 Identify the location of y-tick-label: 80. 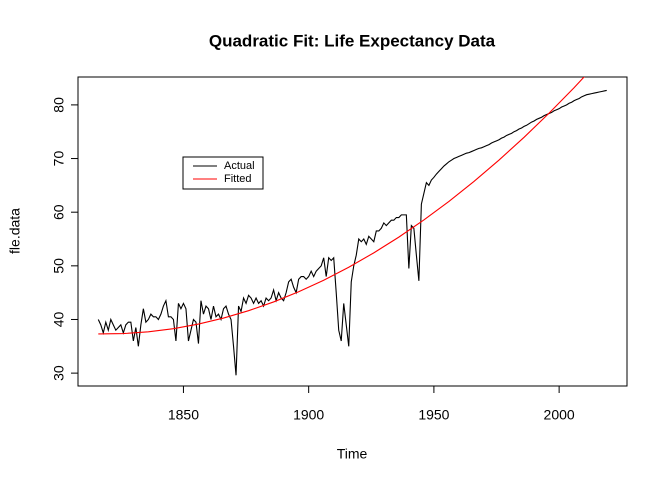
(59, 105).